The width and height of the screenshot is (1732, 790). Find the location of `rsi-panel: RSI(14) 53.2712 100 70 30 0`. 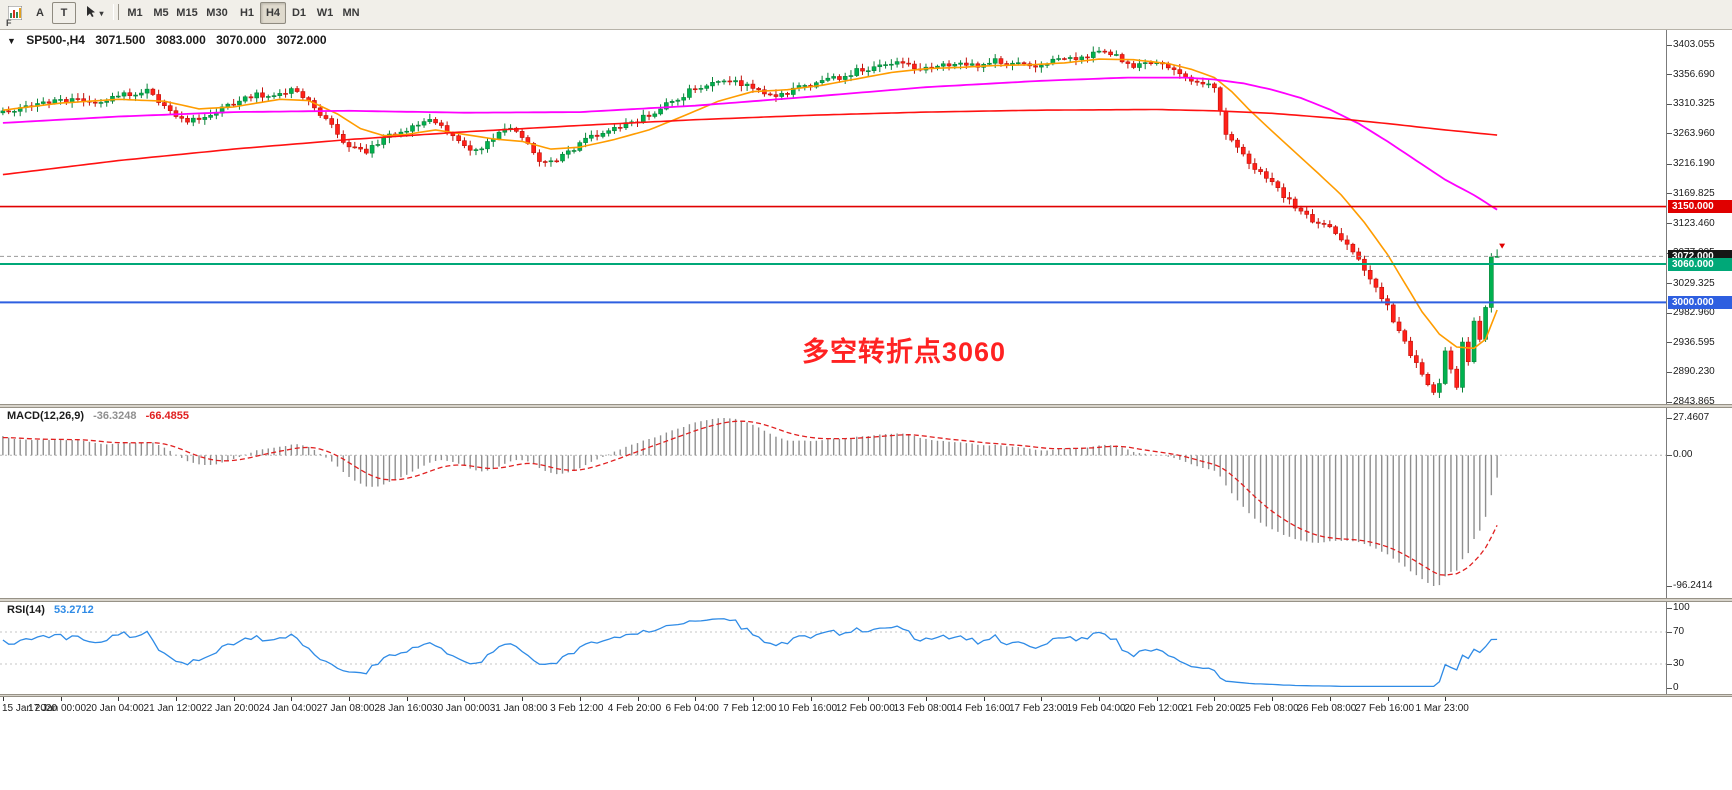

rsi-panel: RSI(14) 53.2712 100 70 30 0 is located at coordinates (866, 648).